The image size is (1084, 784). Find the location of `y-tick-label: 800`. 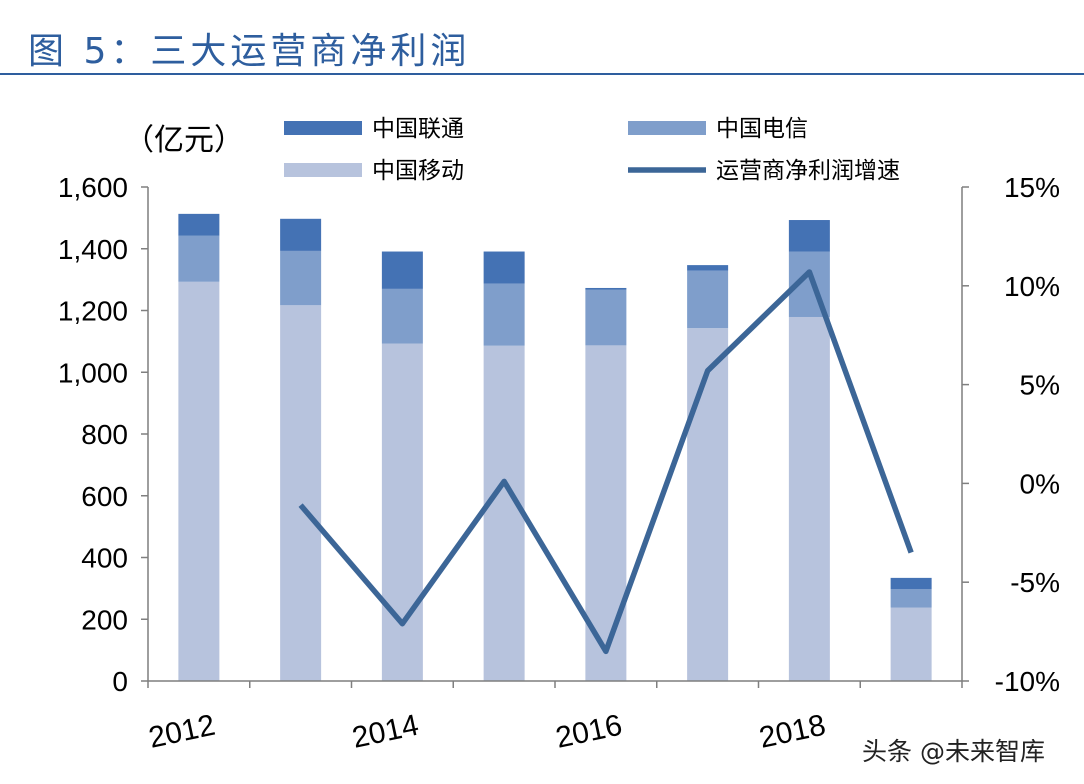

y-tick-label: 800 is located at coordinates (104, 434).